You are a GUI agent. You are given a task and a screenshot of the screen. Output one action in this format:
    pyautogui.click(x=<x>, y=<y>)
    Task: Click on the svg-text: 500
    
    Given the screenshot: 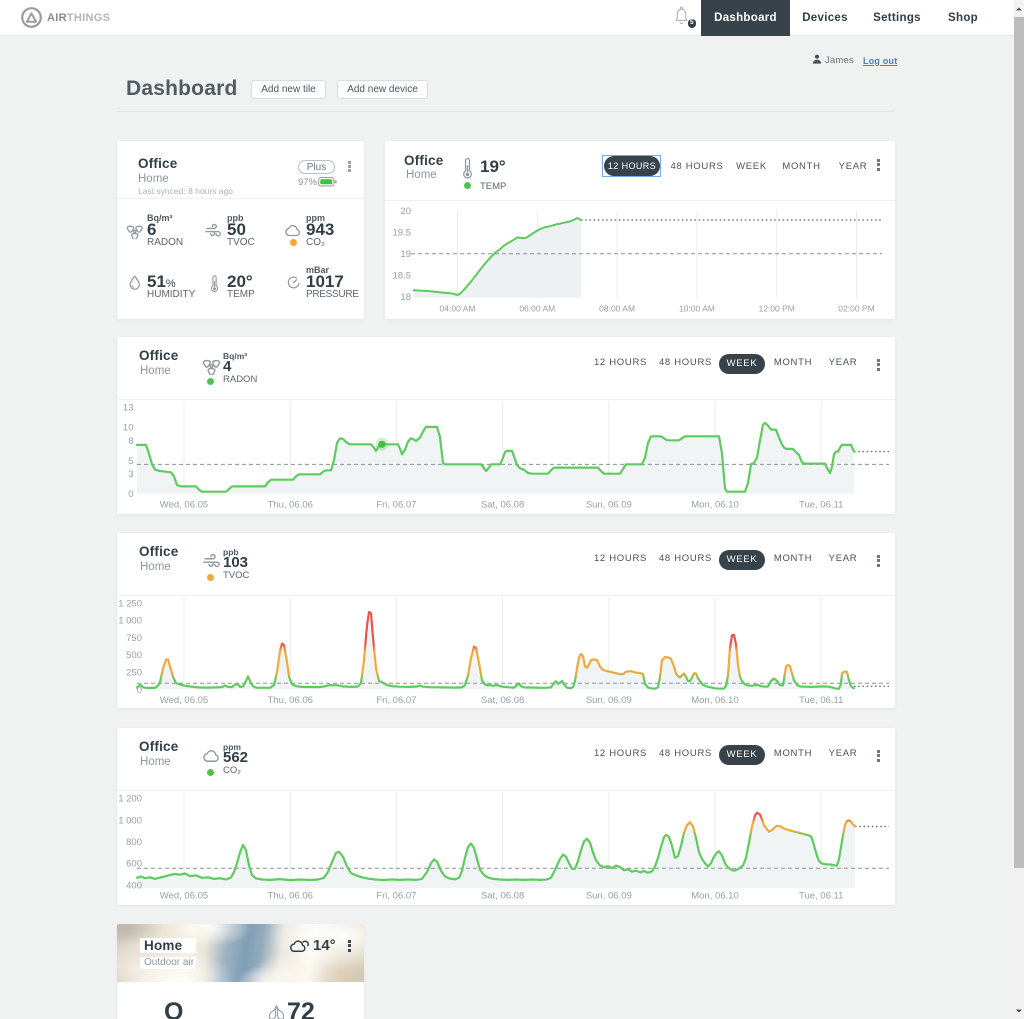 What is the action you would take?
    pyautogui.click(x=134, y=655)
    